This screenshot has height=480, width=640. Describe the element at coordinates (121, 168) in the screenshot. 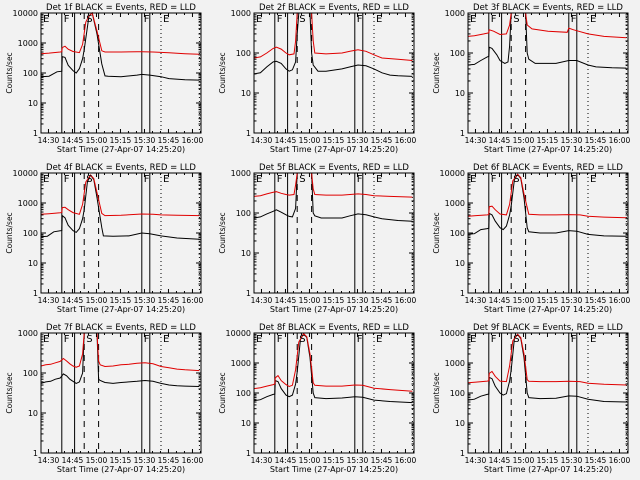

I see `panel-title: Det 4f BLACK = Events, RED = LLD` at that location.